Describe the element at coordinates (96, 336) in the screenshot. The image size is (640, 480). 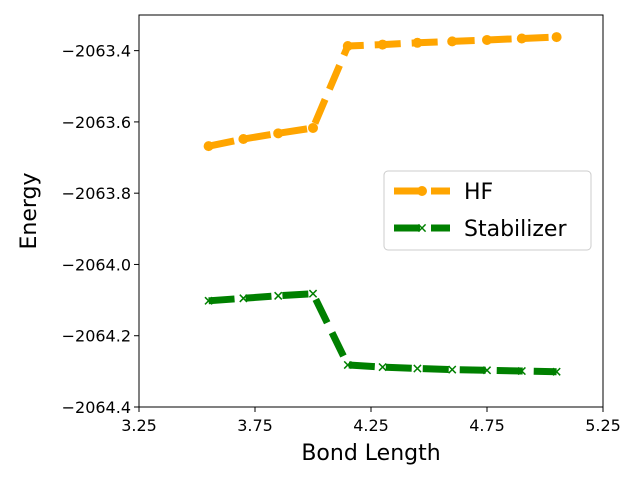
I see `y-tick-label: −2064.2` at that location.